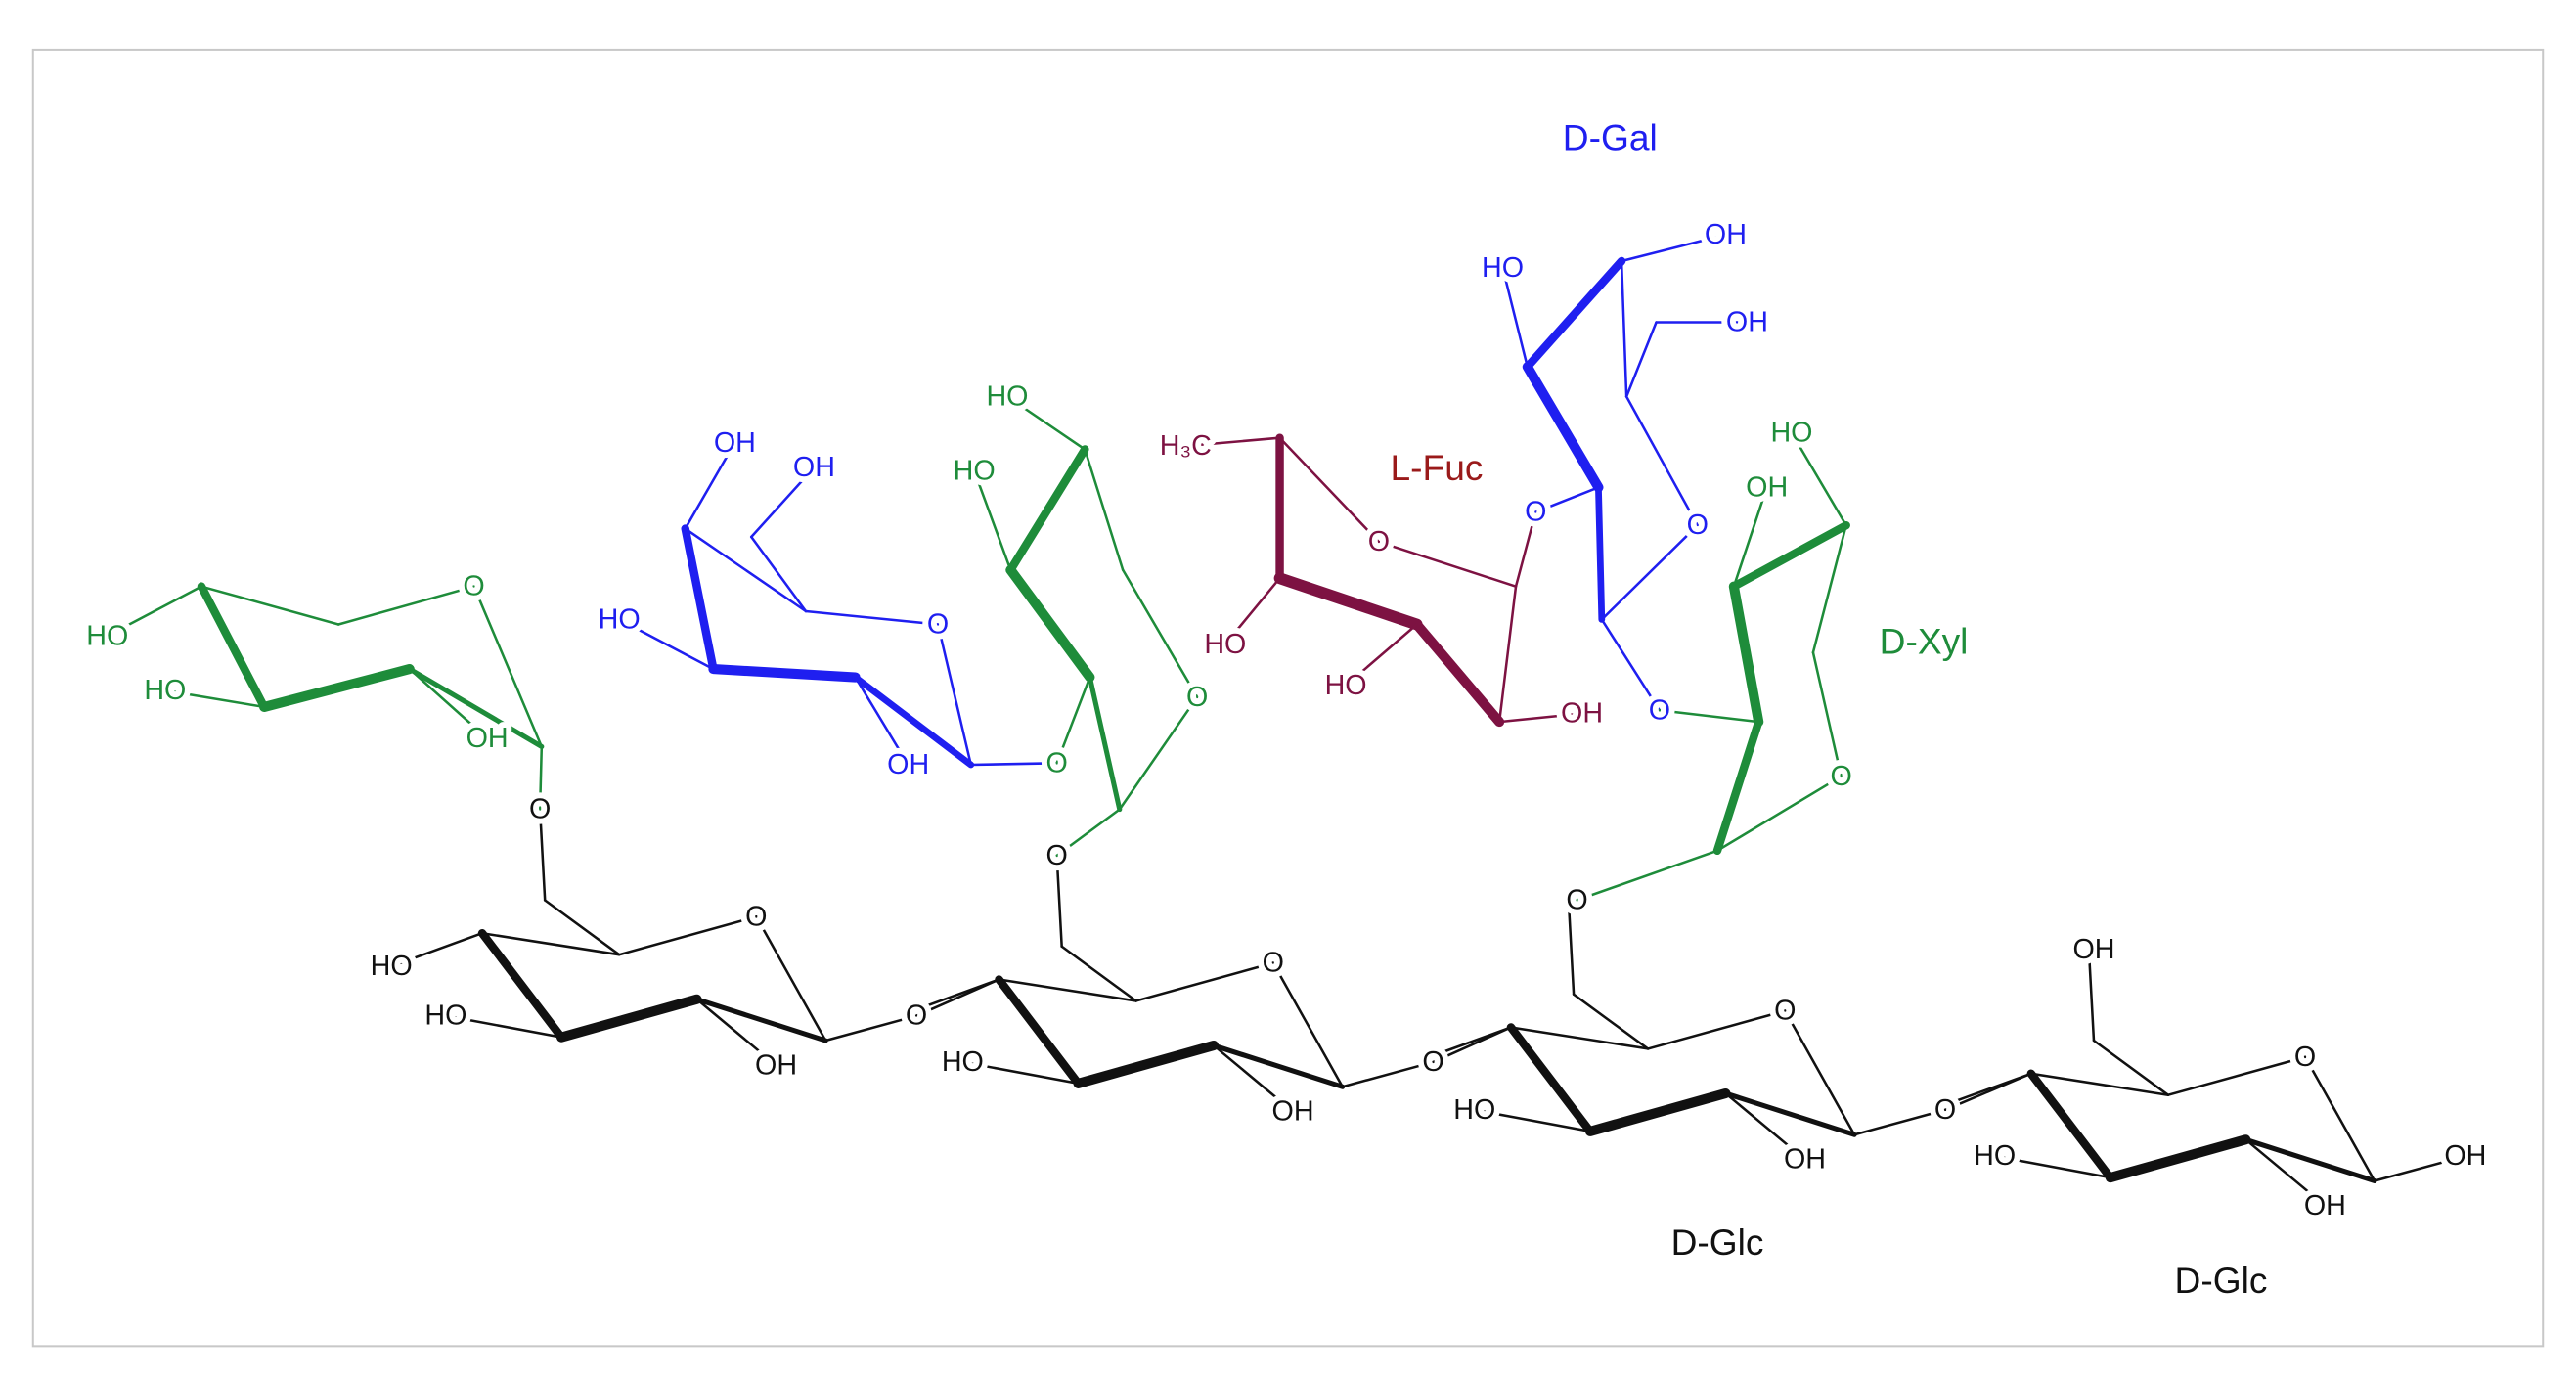 The height and width of the screenshot is (1376, 2576). I want to click on residue-name: D-Xyl, so click(1924, 640).